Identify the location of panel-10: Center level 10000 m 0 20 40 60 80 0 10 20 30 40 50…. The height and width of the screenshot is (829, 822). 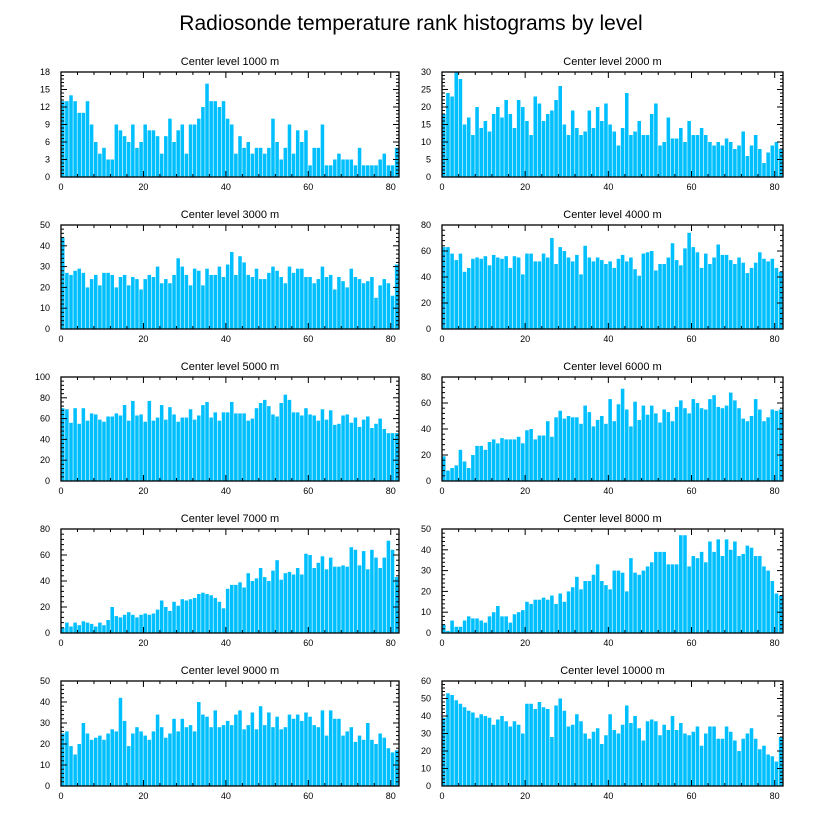
(602, 733).